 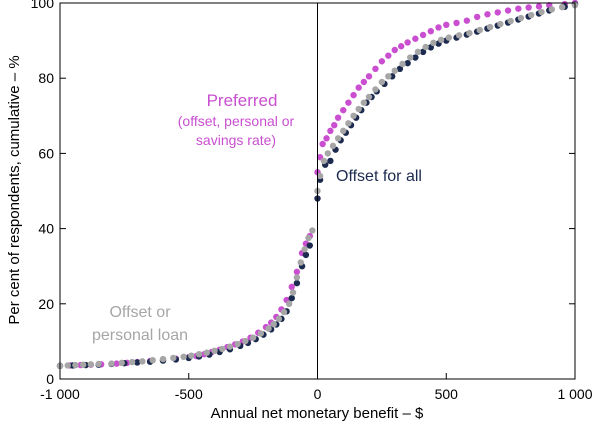 I want to click on x-tick-label: 0, so click(x=318, y=394).